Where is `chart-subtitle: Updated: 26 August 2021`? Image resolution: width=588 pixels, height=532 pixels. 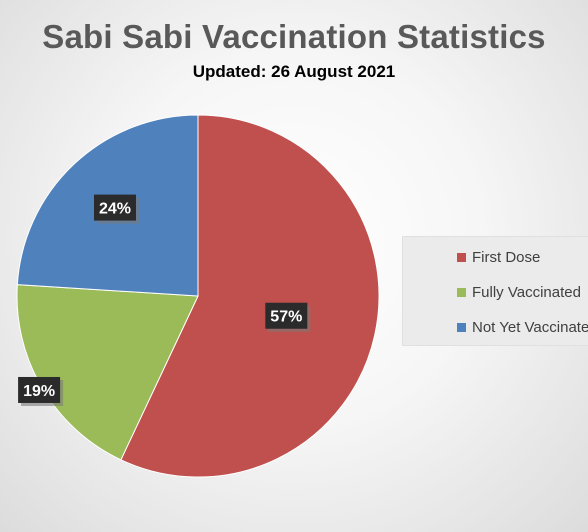 chart-subtitle: Updated: 26 August 2021 is located at coordinates (294, 71).